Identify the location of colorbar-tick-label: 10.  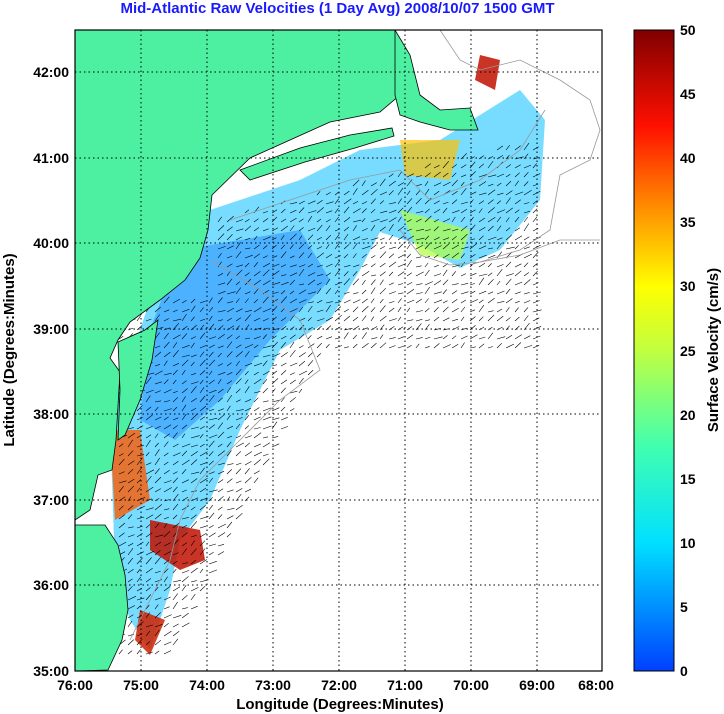
(688, 543).